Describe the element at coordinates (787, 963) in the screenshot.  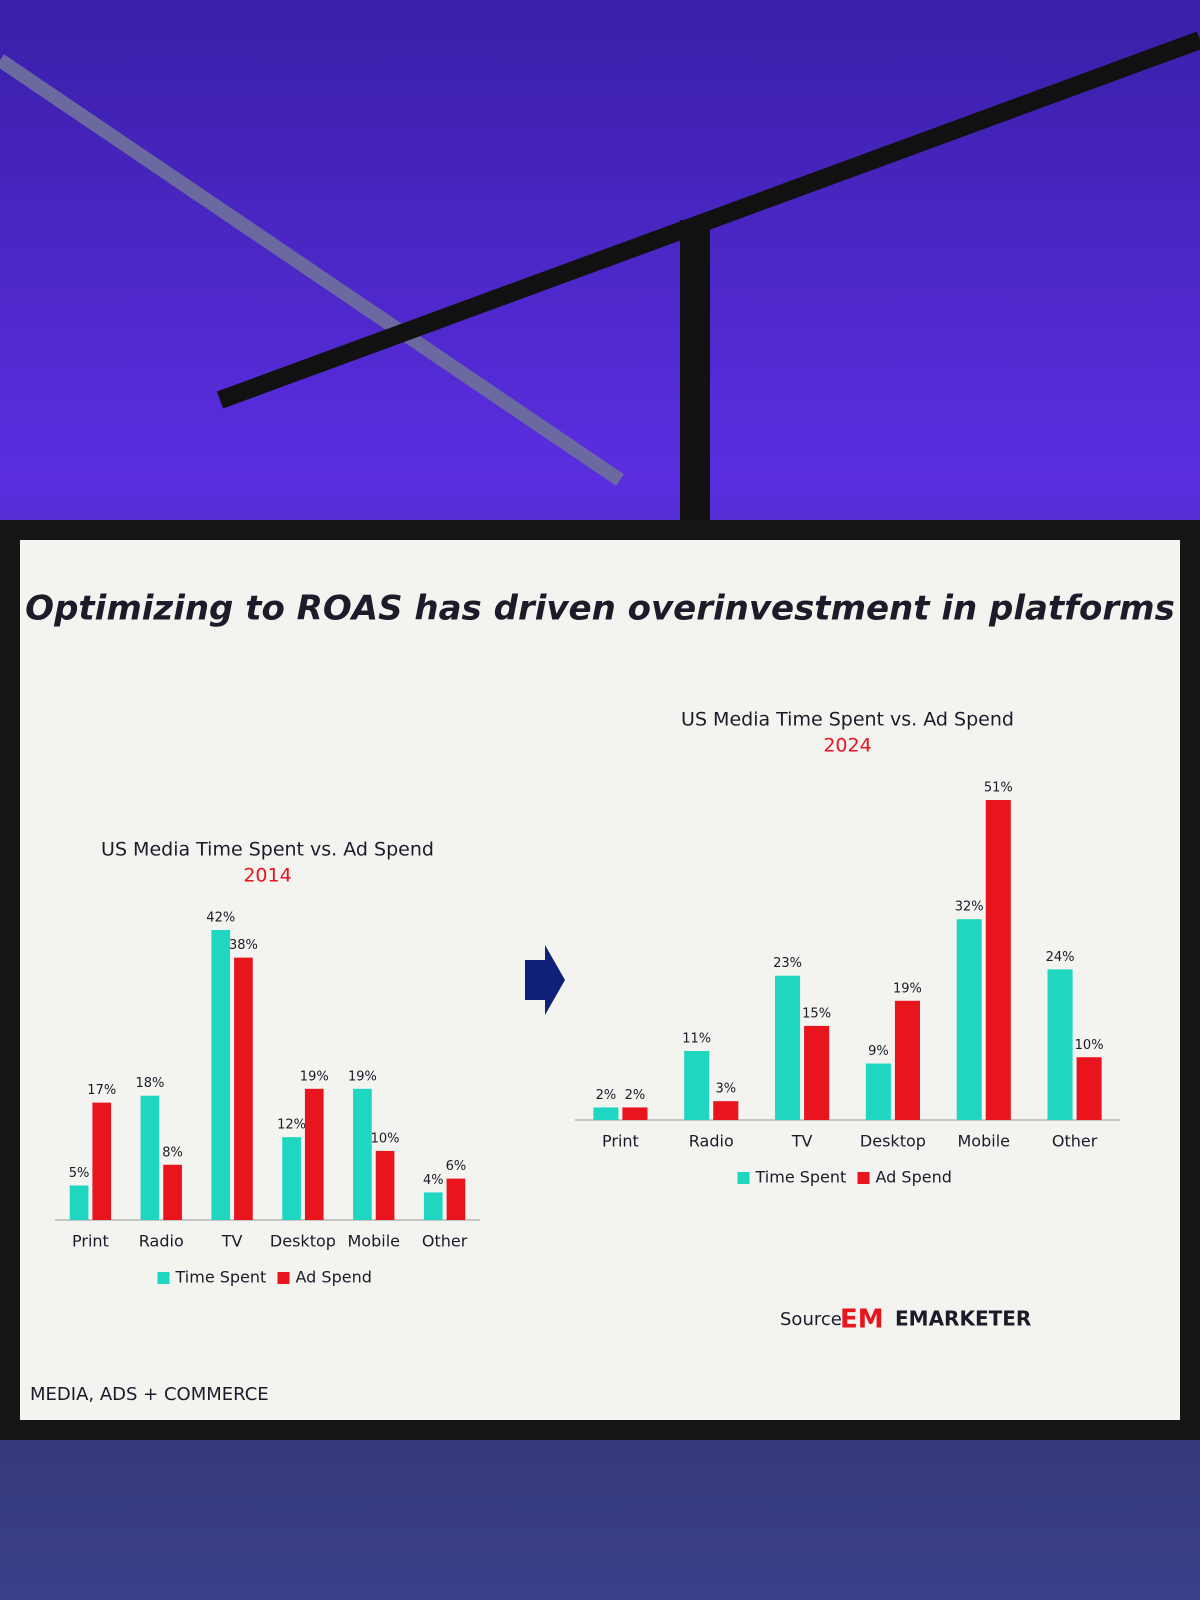
I see `data-label: 23%` at that location.